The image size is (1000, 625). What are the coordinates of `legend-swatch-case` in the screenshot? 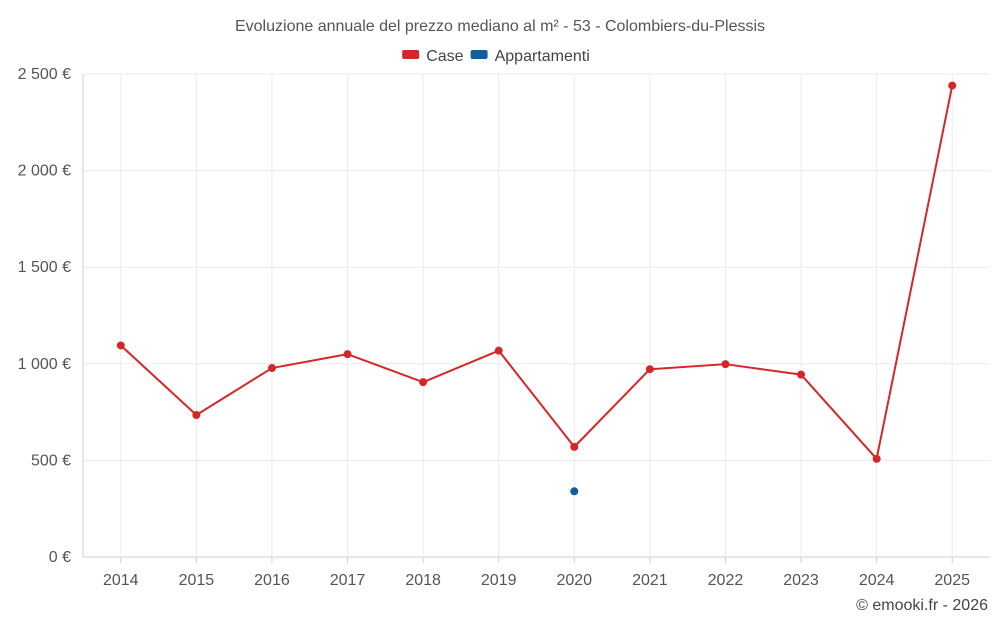 It's located at (411, 54).